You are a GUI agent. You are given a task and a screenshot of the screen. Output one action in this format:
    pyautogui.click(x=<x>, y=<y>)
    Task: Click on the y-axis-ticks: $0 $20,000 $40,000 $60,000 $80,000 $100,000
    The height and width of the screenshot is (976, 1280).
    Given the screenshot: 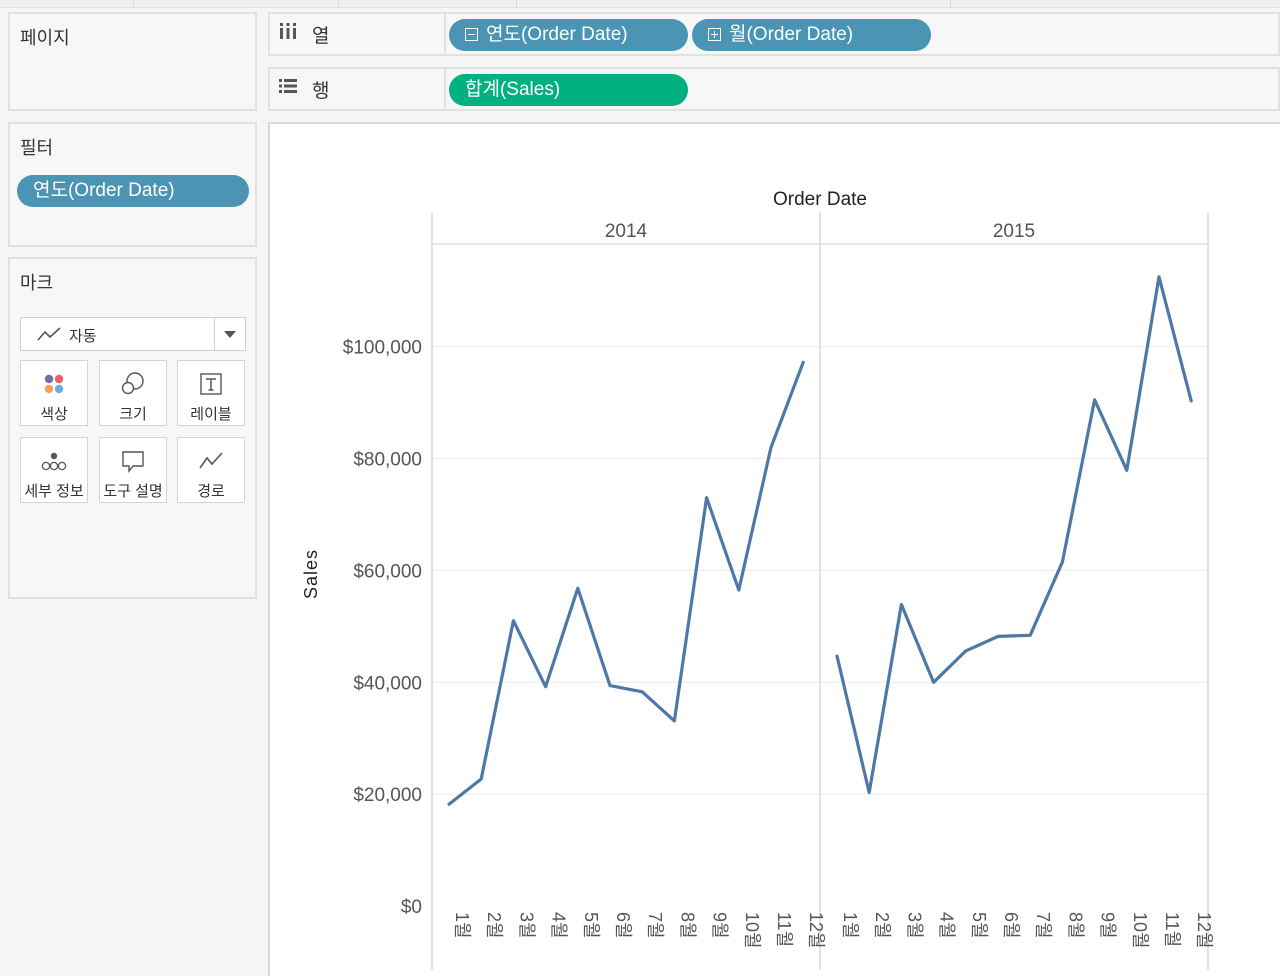 What is the action you would take?
    pyautogui.click(x=382, y=628)
    